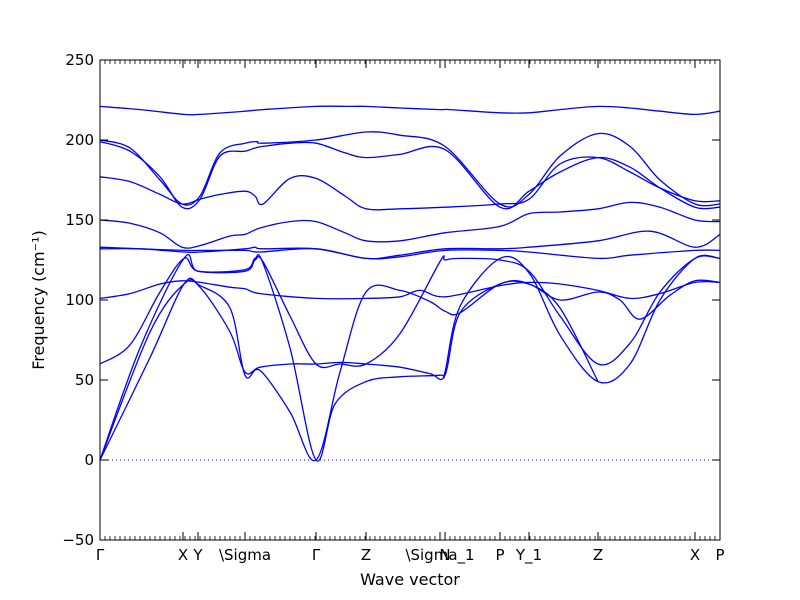 The image size is (800, 600). I want to click on x-tick-label: Y_1, so click(528, 555).